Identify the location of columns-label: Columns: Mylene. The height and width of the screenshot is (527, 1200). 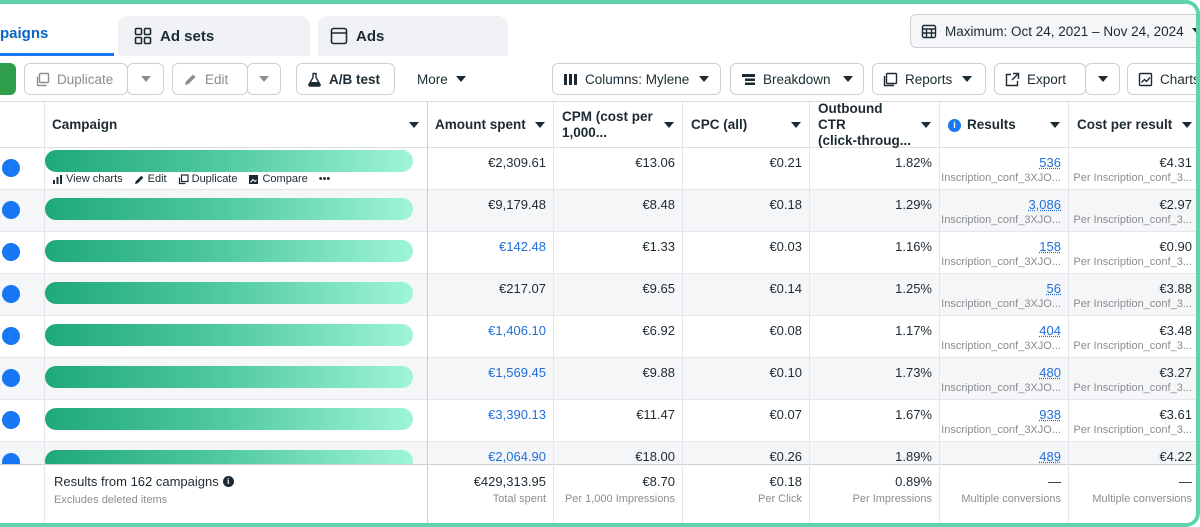
(637, 79).